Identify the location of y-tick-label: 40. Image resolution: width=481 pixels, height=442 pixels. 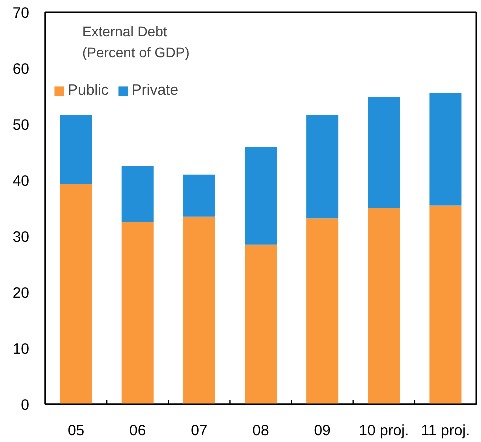
(21, 181).